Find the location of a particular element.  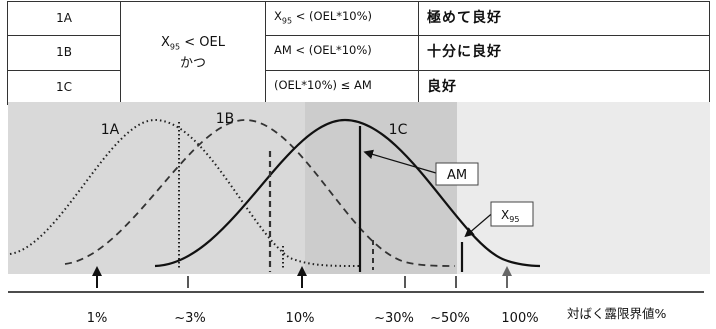

rating-cell: 十分に良好 is located at coordinates (564, 53).